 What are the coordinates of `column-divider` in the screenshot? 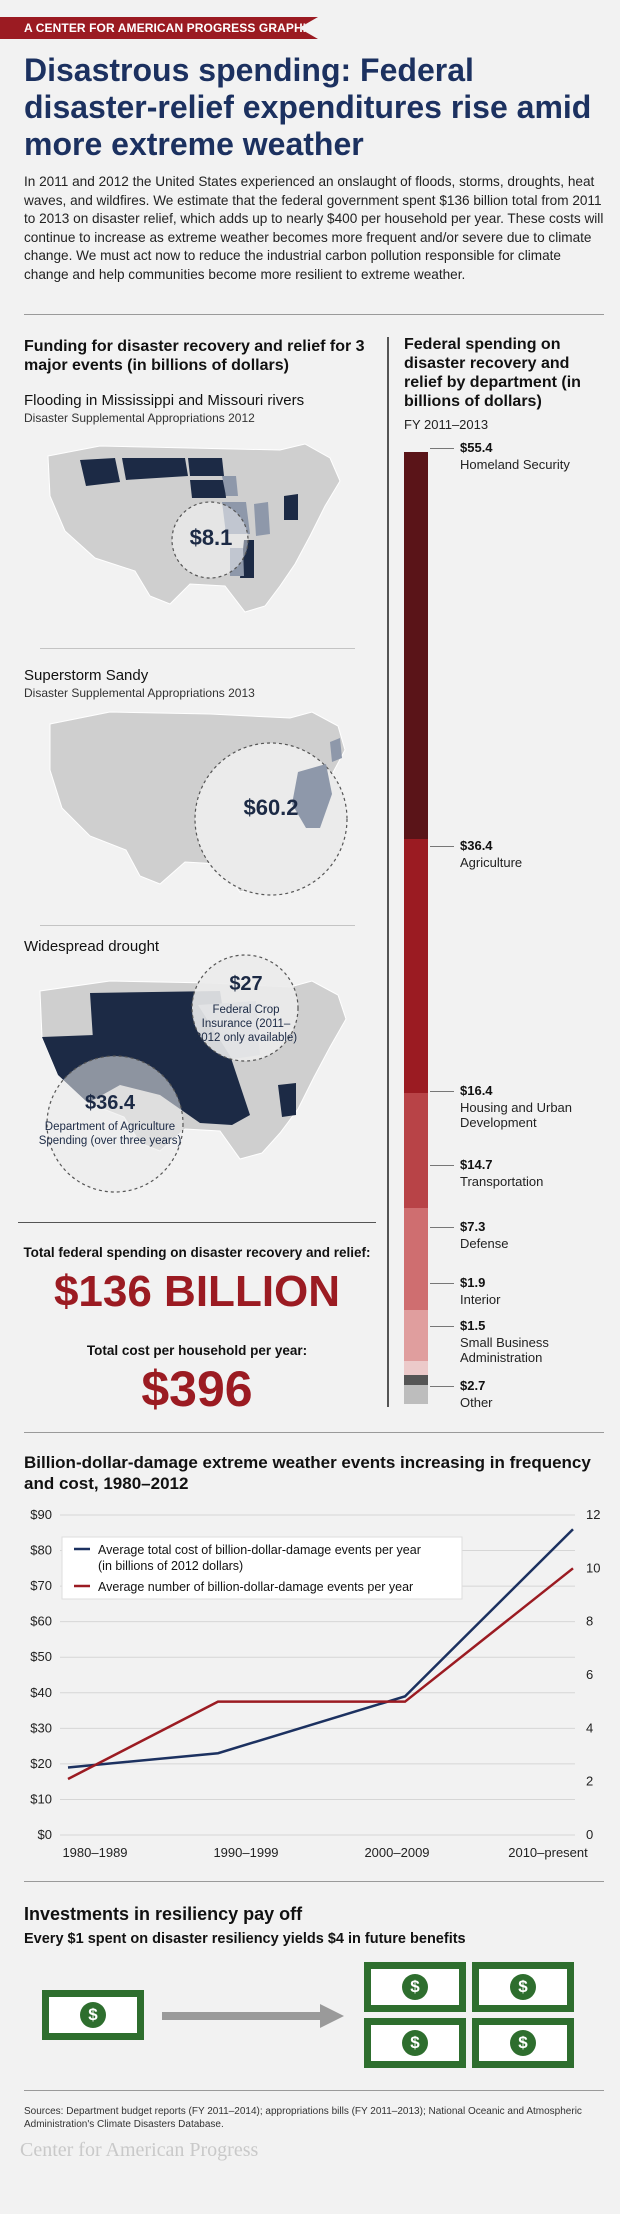 It's located at (388, 872).